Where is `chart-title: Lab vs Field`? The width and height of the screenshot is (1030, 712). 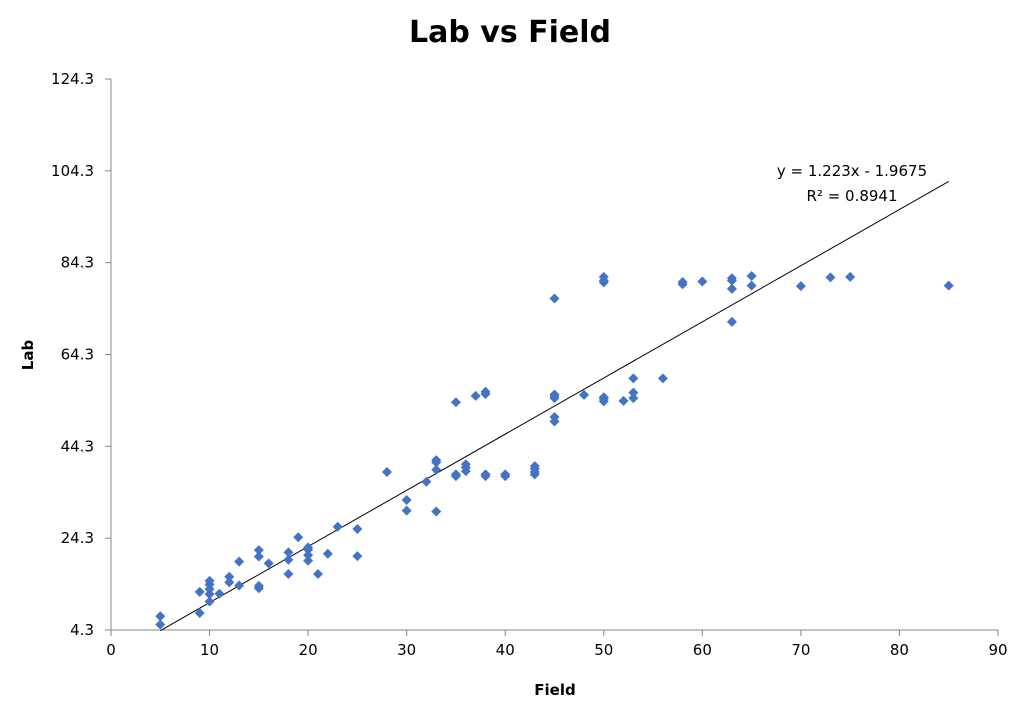
chart-title: Lab vs Field is located at coordinates (510, 32).